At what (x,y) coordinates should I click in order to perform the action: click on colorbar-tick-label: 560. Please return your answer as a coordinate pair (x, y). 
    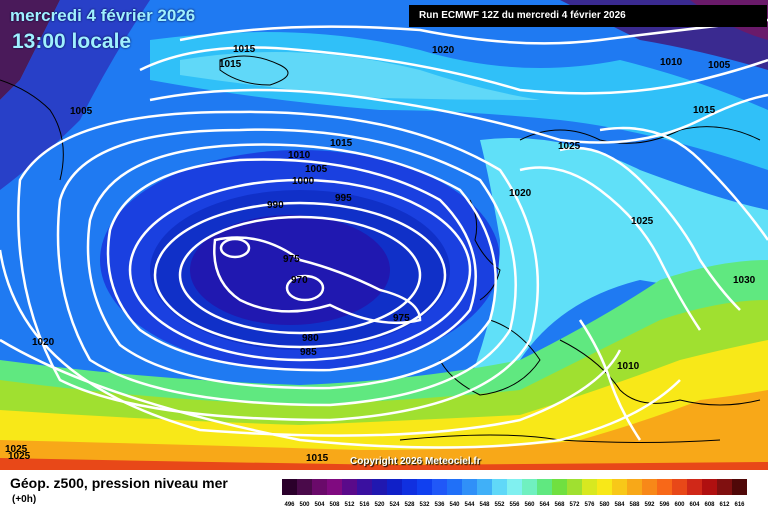
    Looking at the image, I should click on (529, 505).